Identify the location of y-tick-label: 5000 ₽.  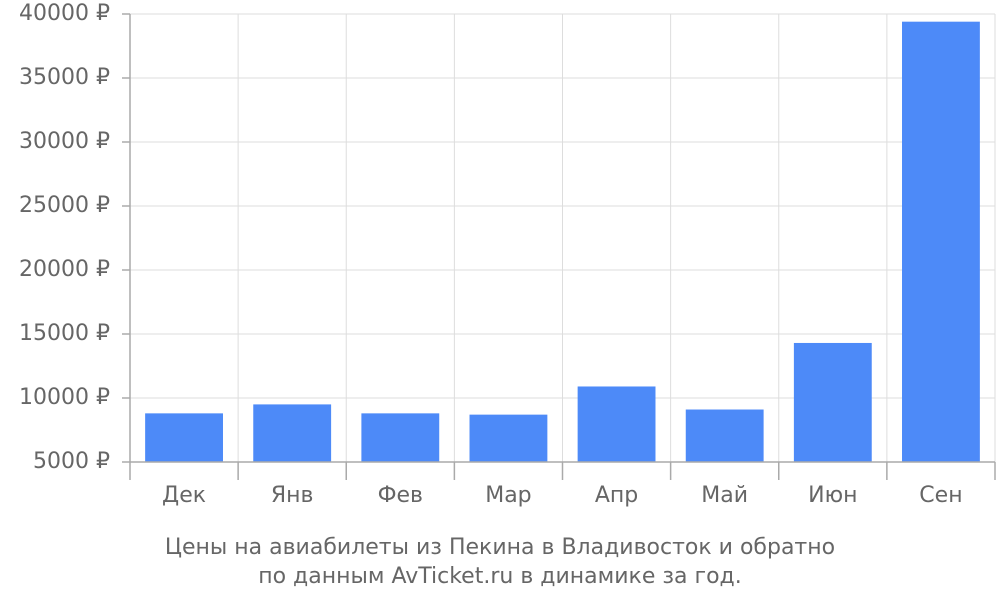
(71, 461).